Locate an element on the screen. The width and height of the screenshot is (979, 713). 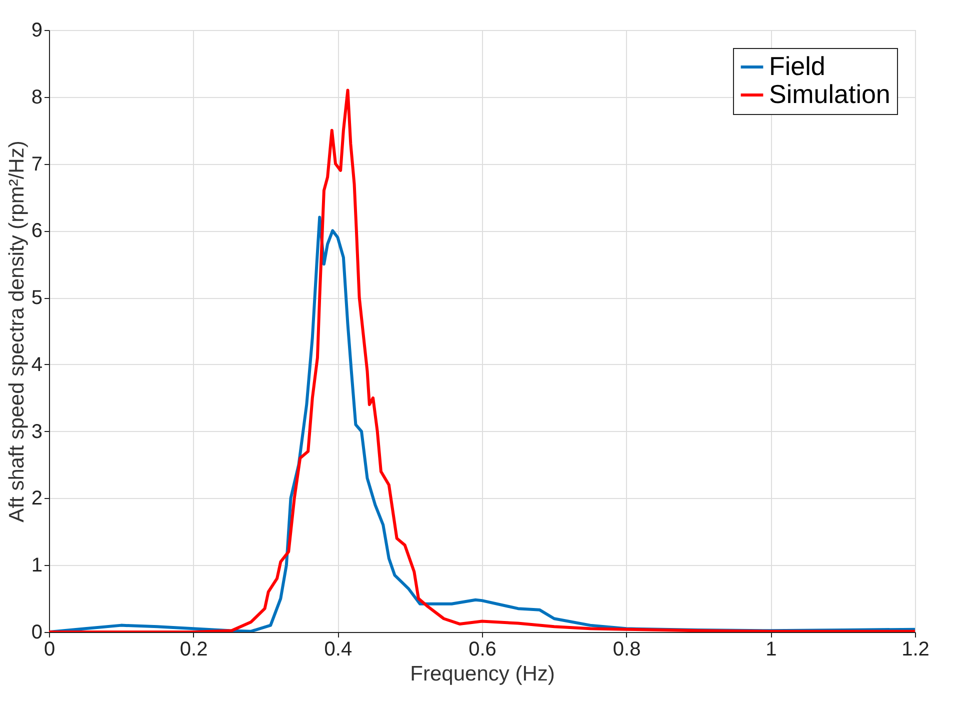
y-tick-label: 4 is located at coordinates (36, 365).